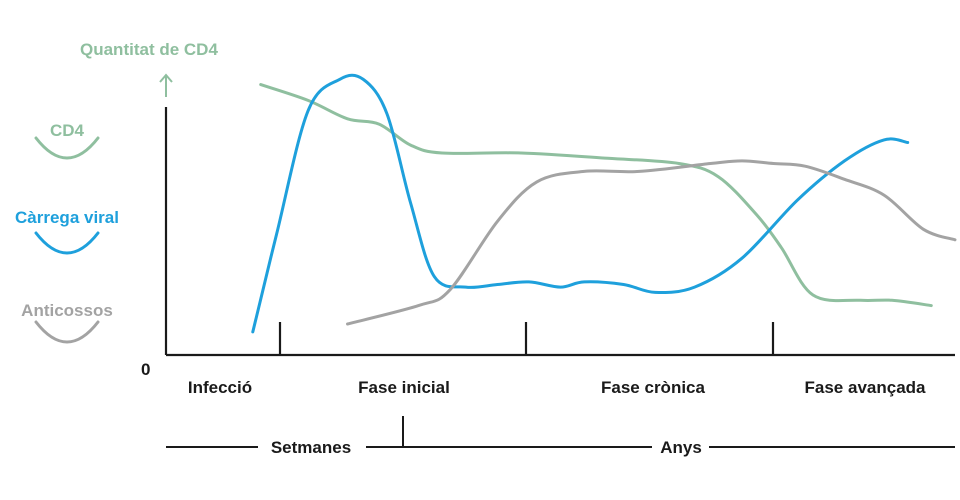 This screenshot has width=960, height=500. I want to click on legend-label-cd4: CD4, so click(67, 130).